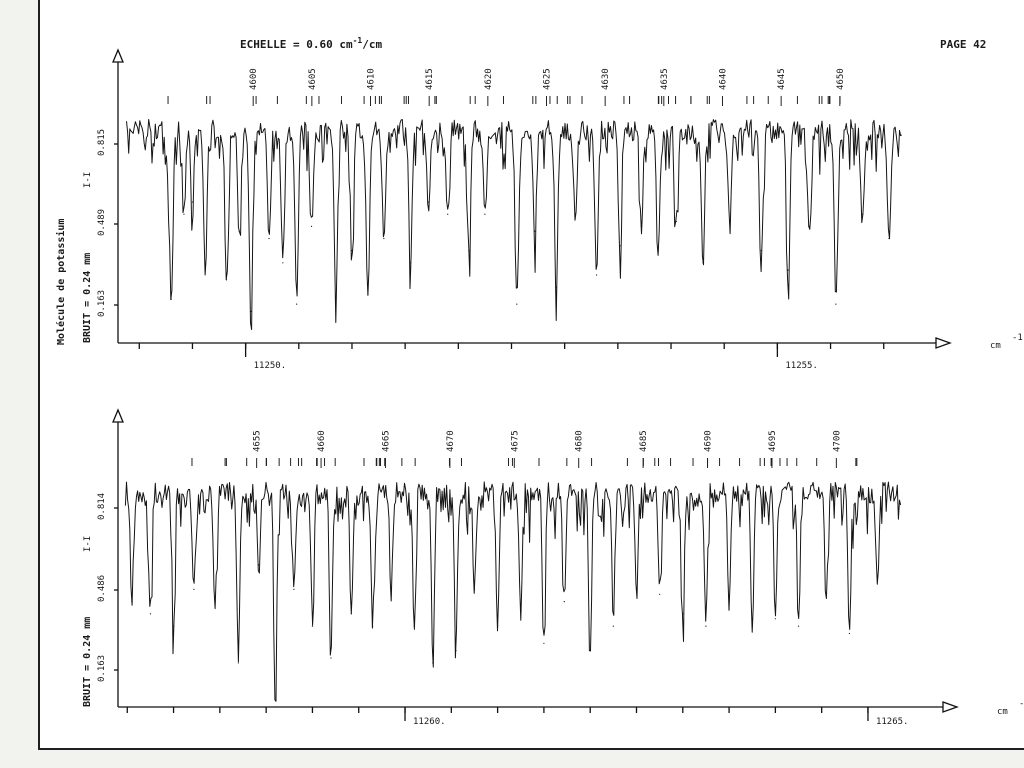 The width and height of the screenshot is (1024, 768). Describe the element at coordinates (102, 668) in the screenshot. I see `y-tick-label: 0.163` at that location.